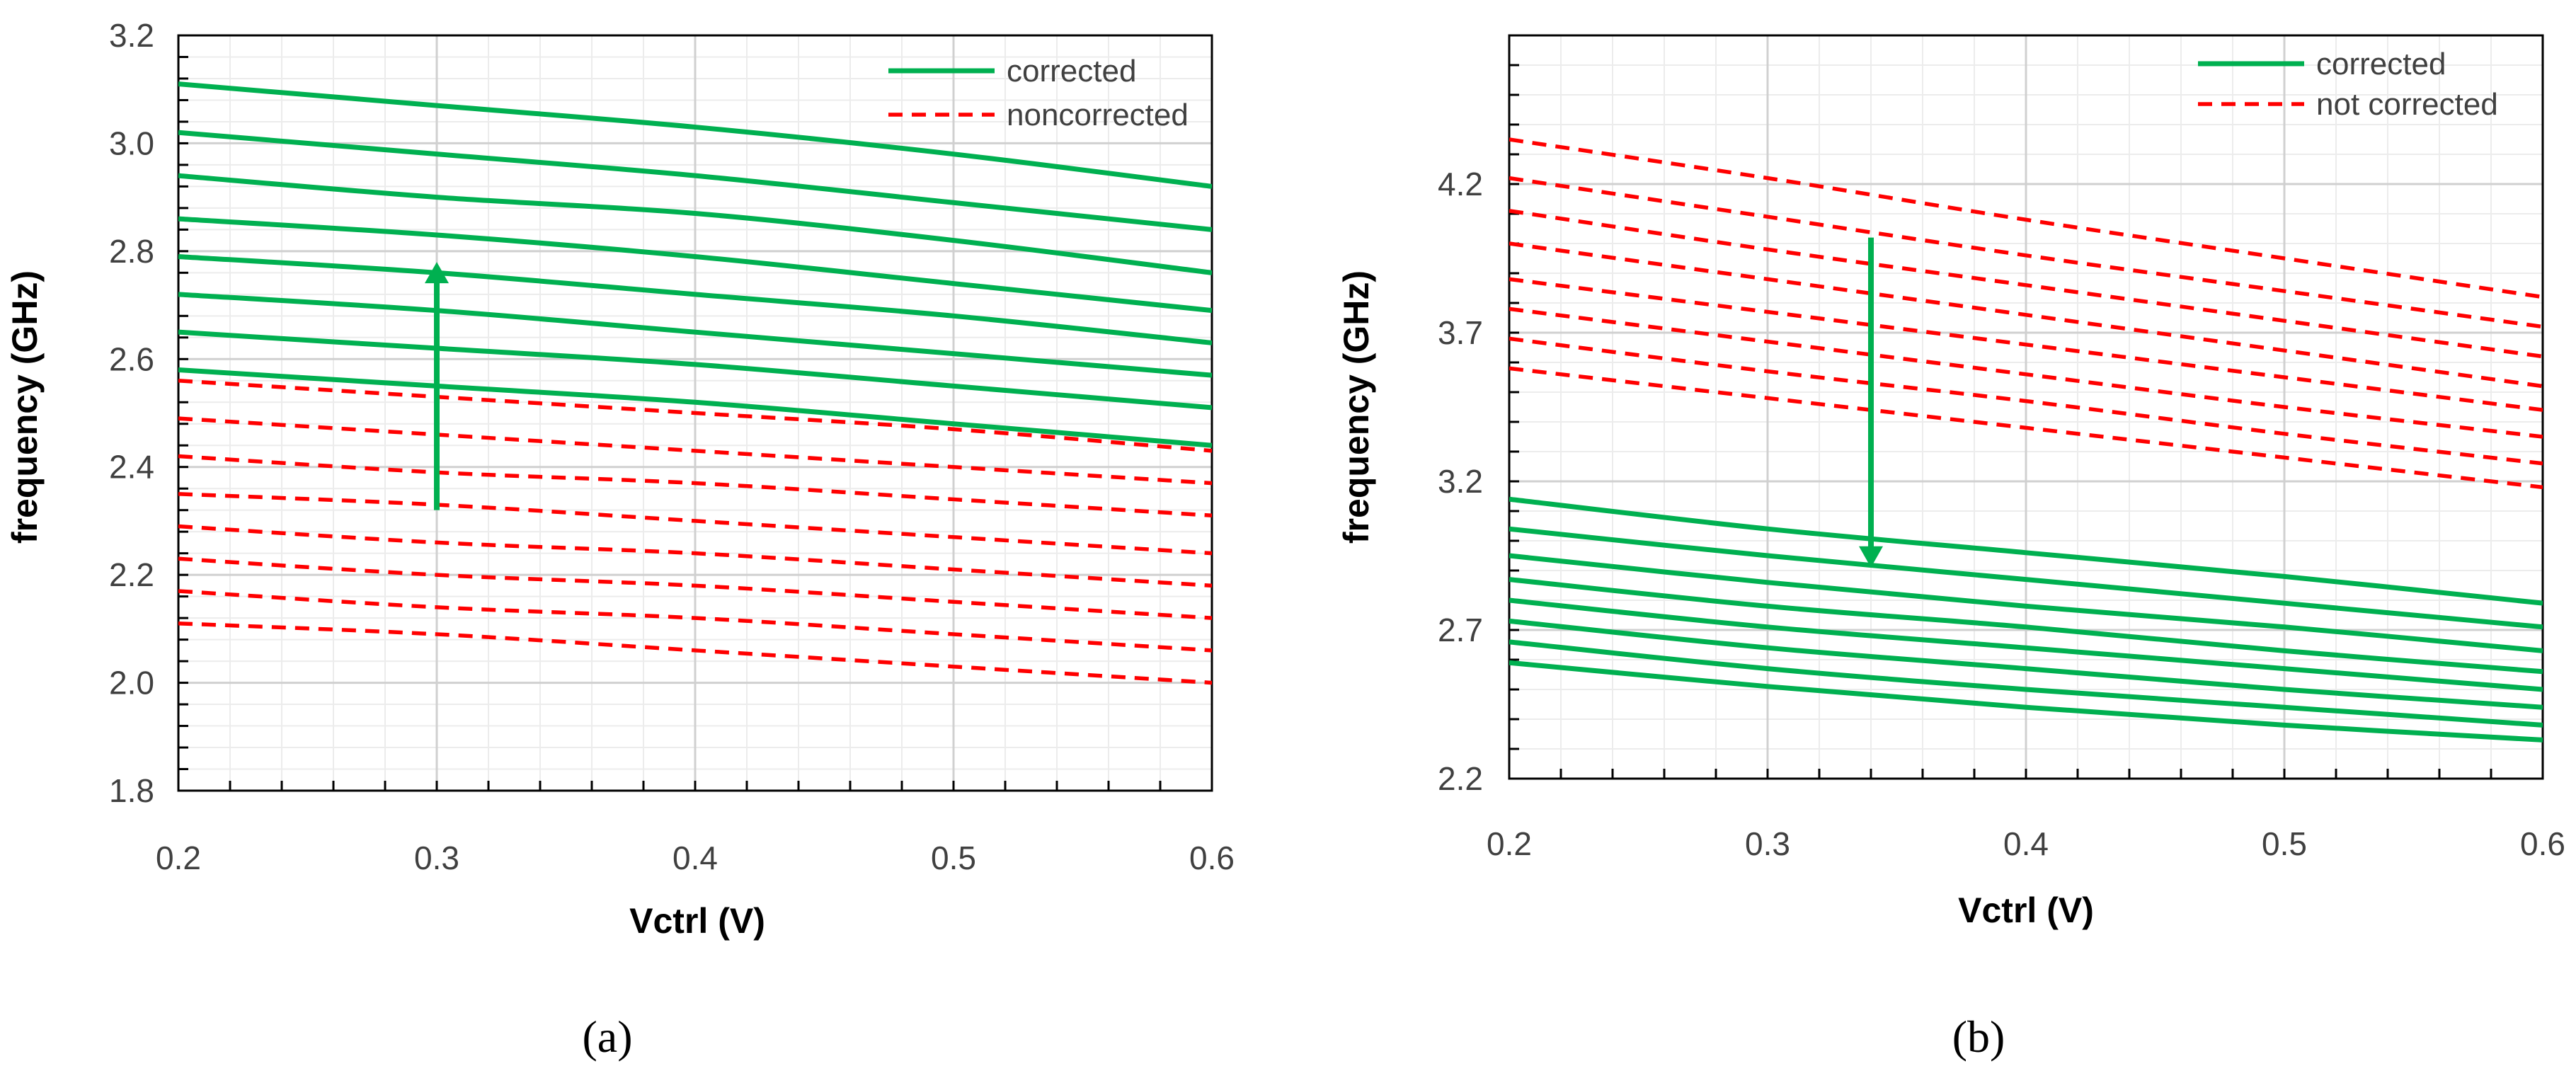  What do you see at coordinates (131, 790) in the screenshot?
I see `y-tick-label: 1.8` at bounding box center [131, 790].